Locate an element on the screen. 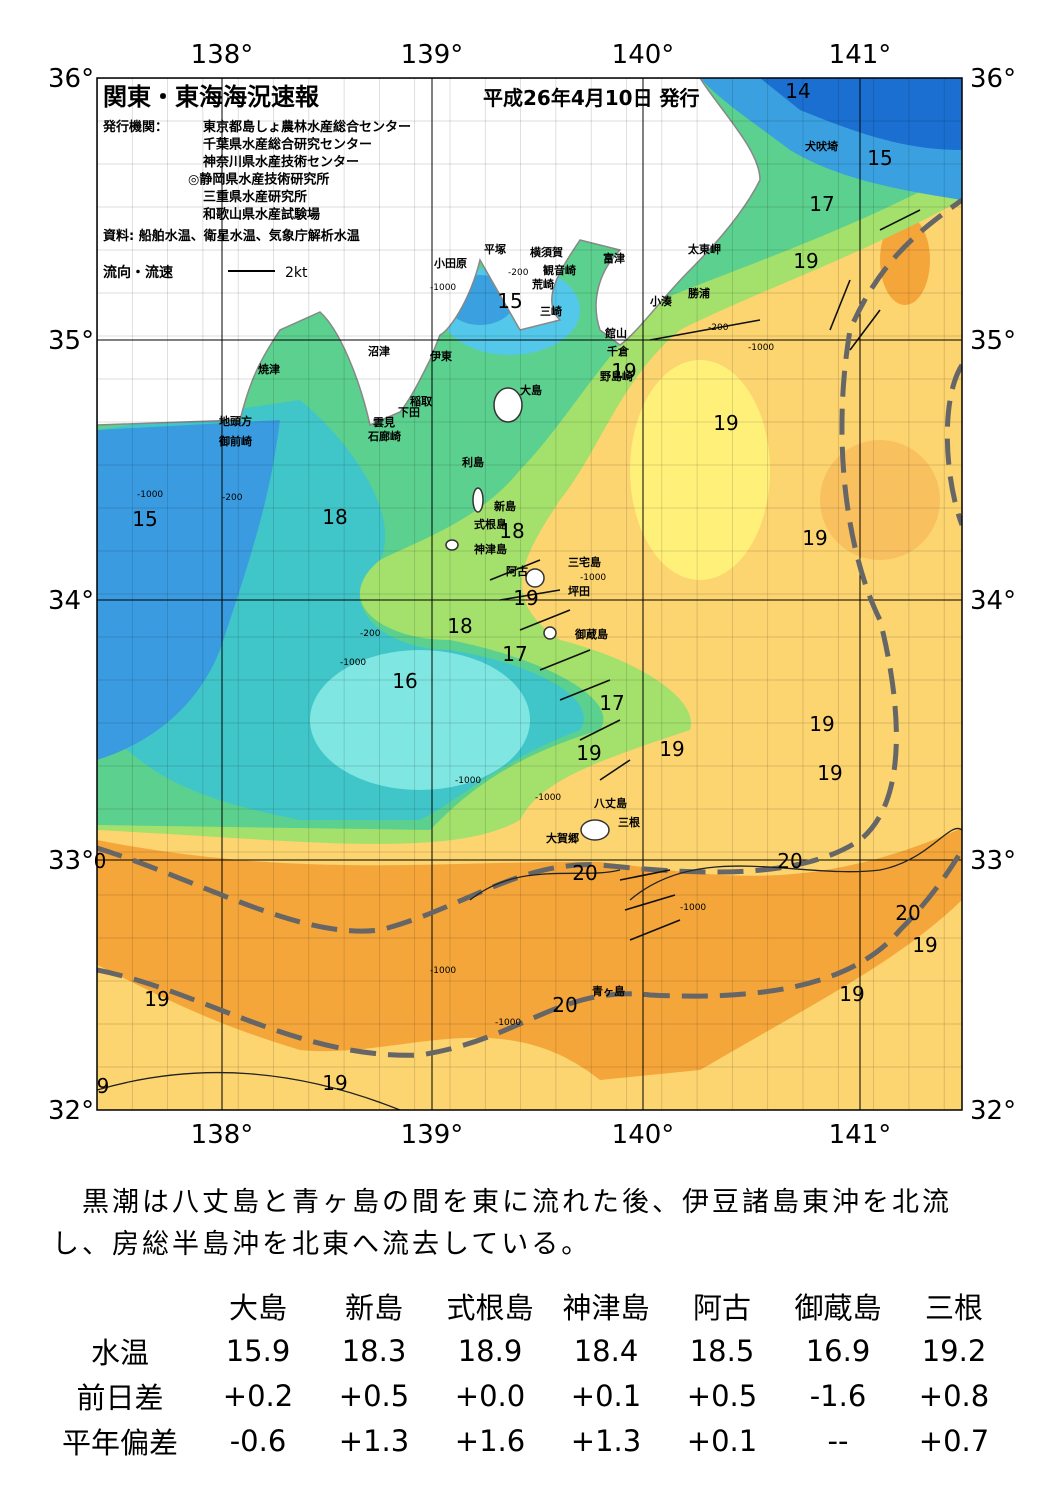  place-name: 沼津 is located at coordinates (379, 351).